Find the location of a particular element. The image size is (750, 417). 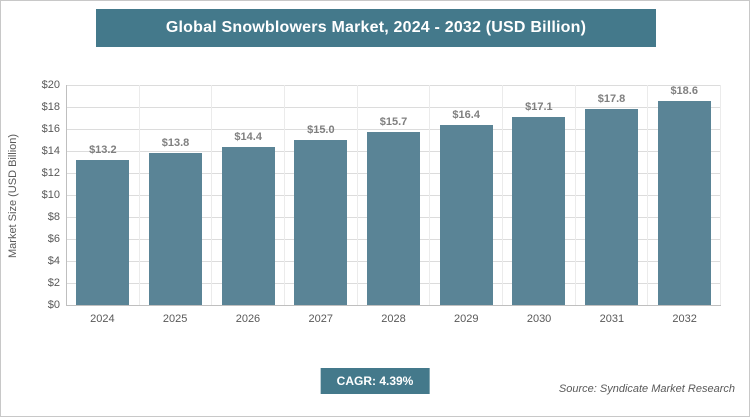

y-tick-label: $4 is located at coordinates (53, 261).